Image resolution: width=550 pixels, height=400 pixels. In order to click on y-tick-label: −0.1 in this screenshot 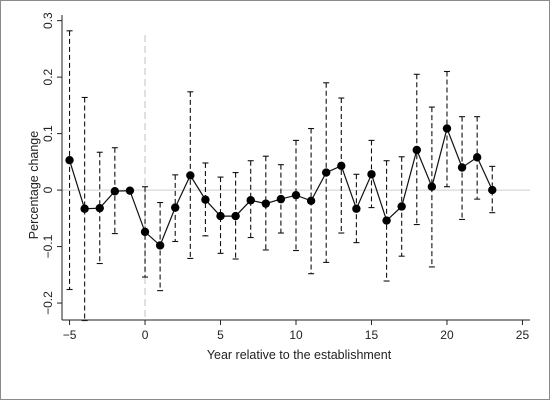, I will do `click(48, 246)`.